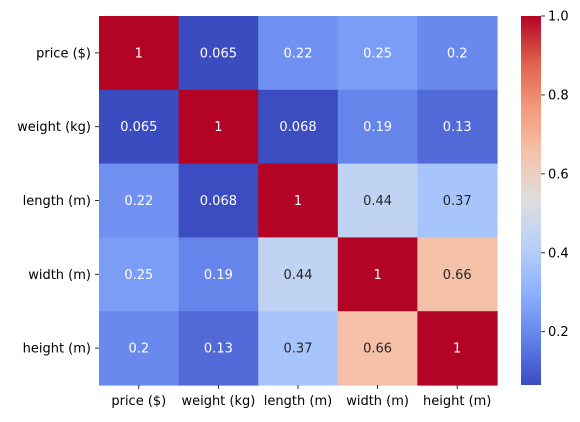 The width and height of the screenshot is (580, 422). I want to click on heatmap-cell-r4-c2, so click(298, 348).